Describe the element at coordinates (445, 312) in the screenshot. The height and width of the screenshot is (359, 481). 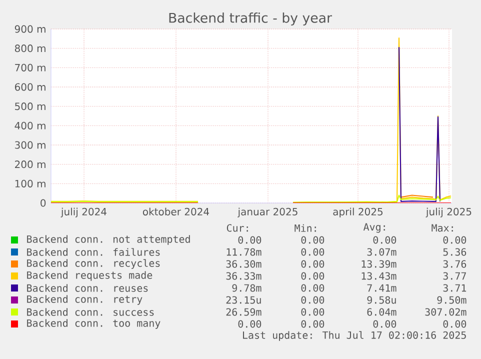
I see `text: 307.02m` at that location.